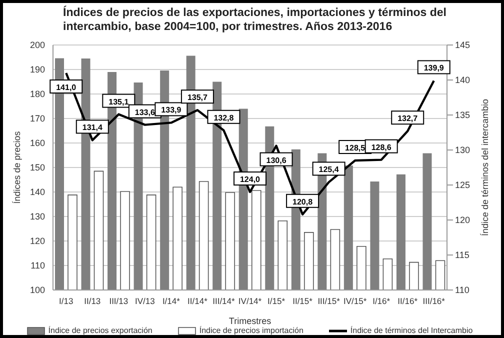  Describe the element at coordinates (118, 301) in the screenshot. I see `x-tick-label: III/13` at that location.